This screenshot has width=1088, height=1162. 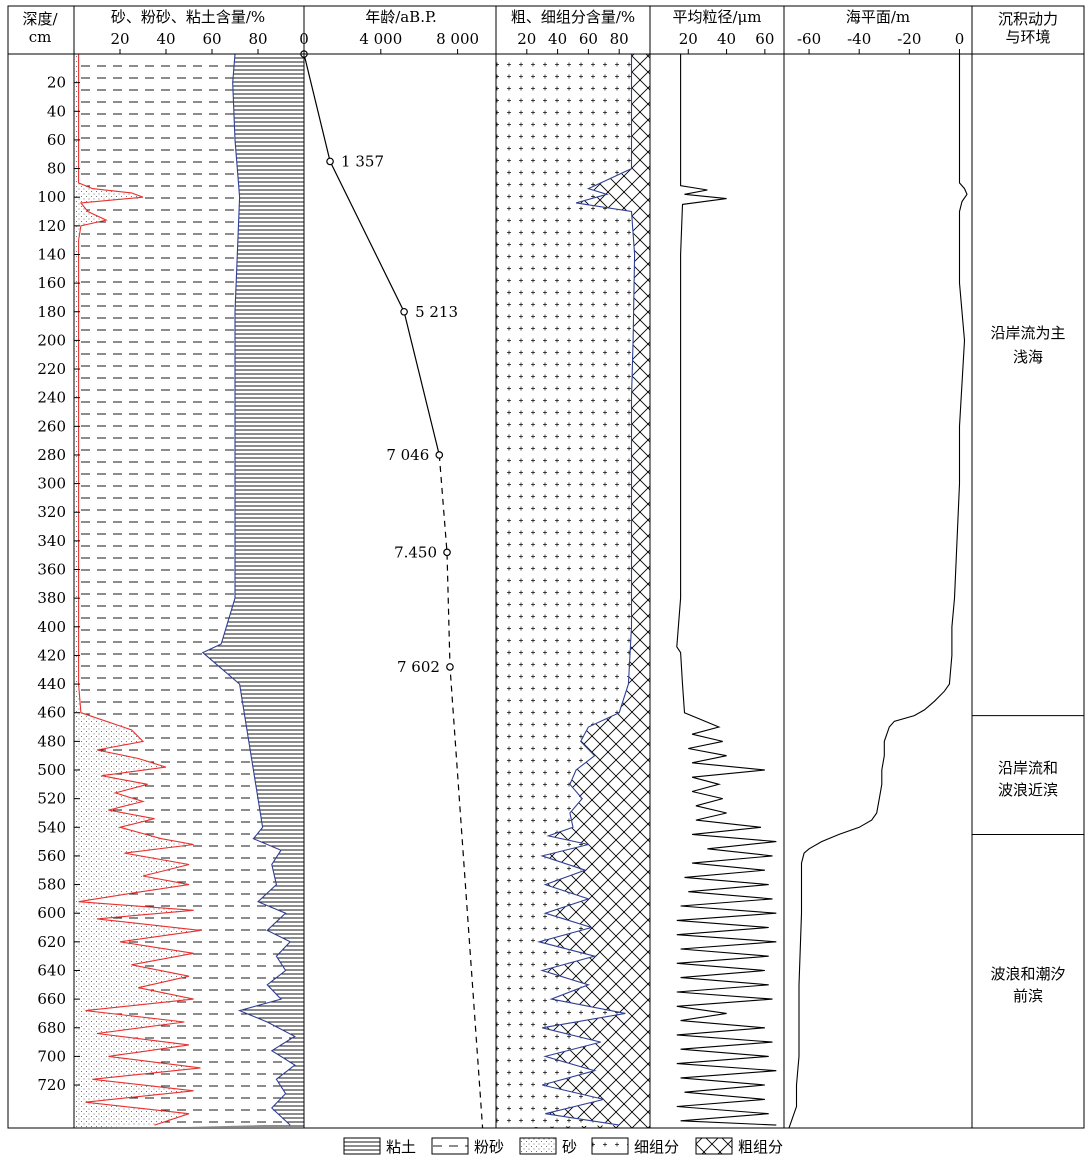 I want to click on age-depth-line, so click(x=371, y=254).